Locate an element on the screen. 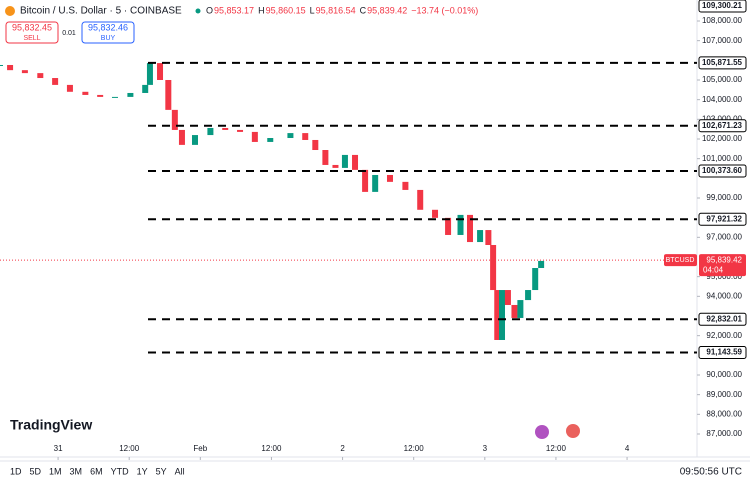 The width and height of the screenshot is (750, 484). x-tick-label: Feb is located at coordinates (200, 448).